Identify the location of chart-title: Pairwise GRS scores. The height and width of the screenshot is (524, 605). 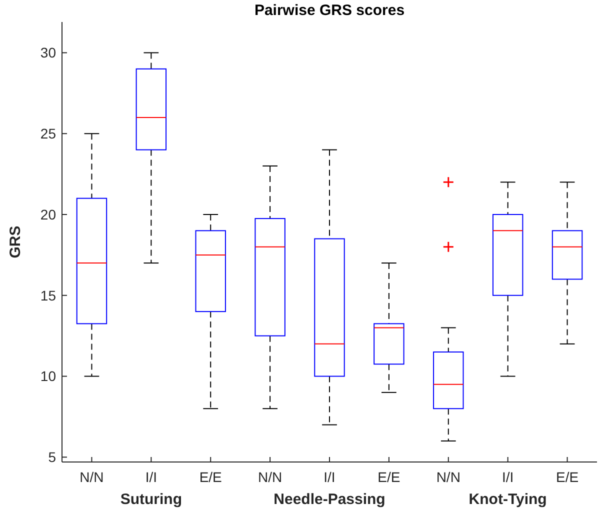
(329, 10).